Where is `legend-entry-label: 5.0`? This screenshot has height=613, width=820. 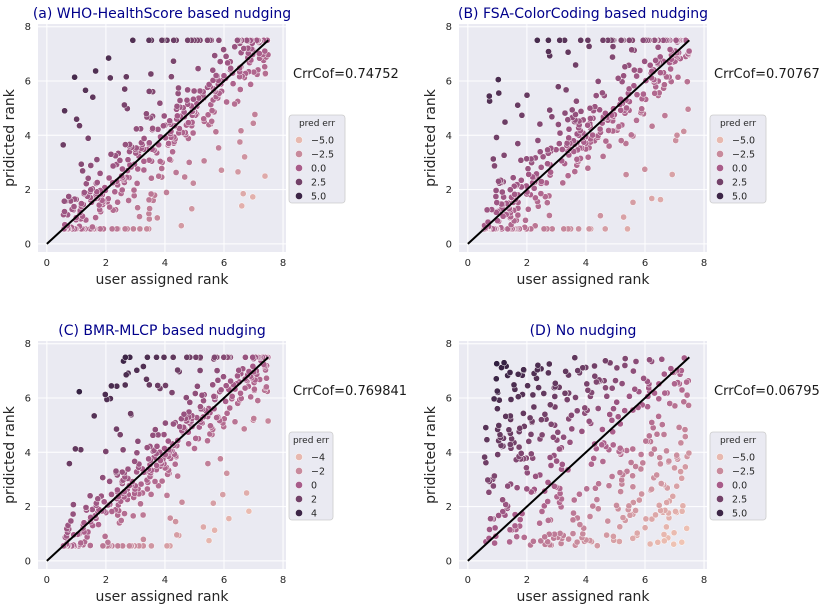 legend-entry-label: 5.0 is located at coordinates (739, 197).